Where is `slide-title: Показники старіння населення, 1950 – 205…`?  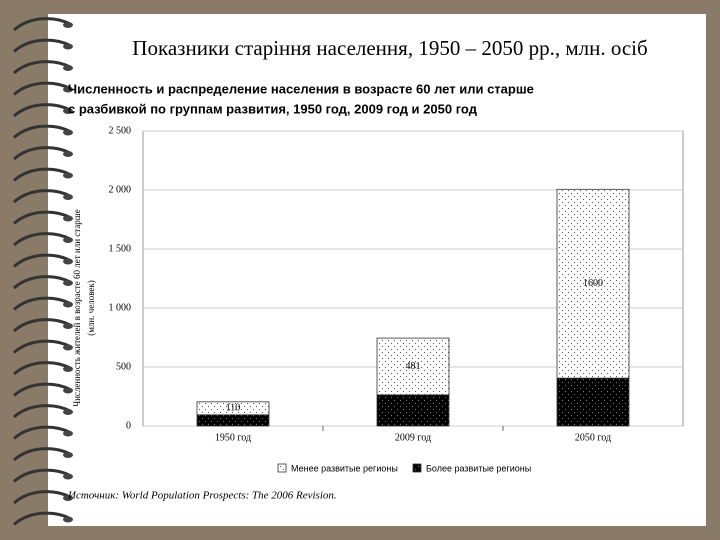 slide-title: Показники старіння населення, 1950 – 205… is located at coordinates (389, 48).